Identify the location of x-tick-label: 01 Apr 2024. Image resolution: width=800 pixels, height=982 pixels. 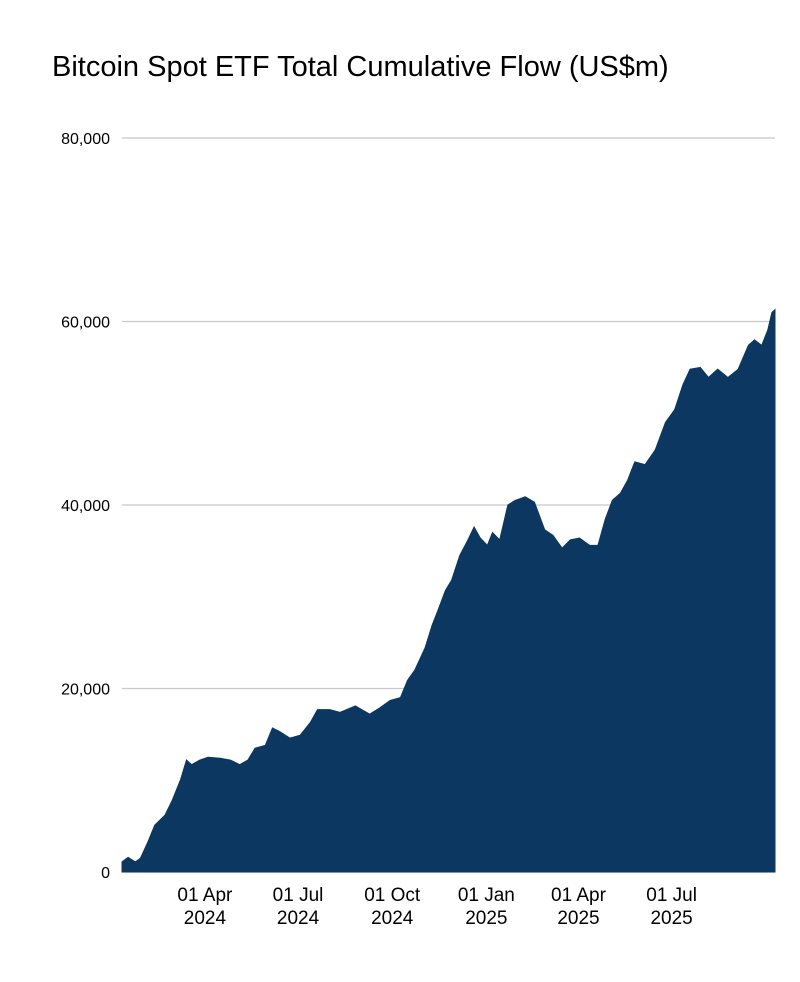
(205, 907).